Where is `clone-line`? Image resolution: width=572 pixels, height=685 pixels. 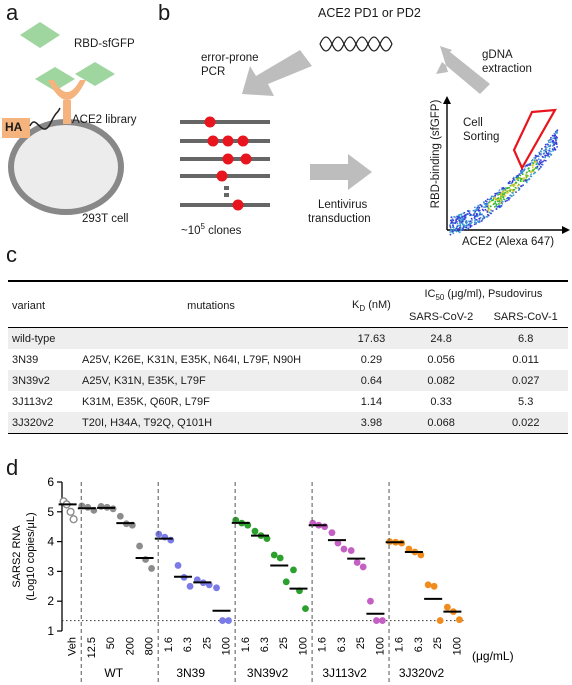
clone-line is located at coordinates (225, 122).